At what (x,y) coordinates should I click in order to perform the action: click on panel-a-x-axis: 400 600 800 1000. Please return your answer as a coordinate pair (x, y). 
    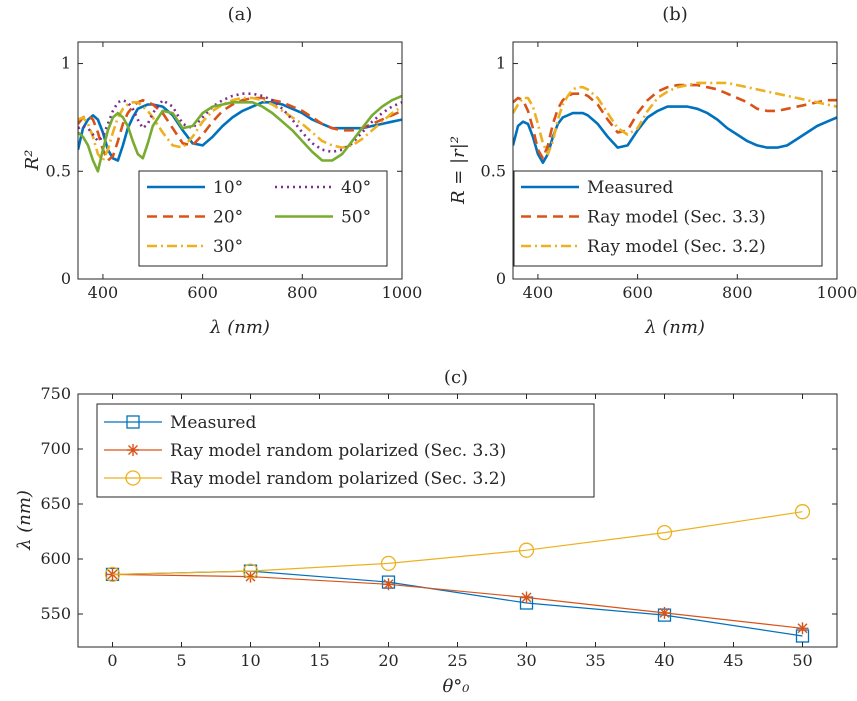
    Looking at the image, I should click on (255, 172).